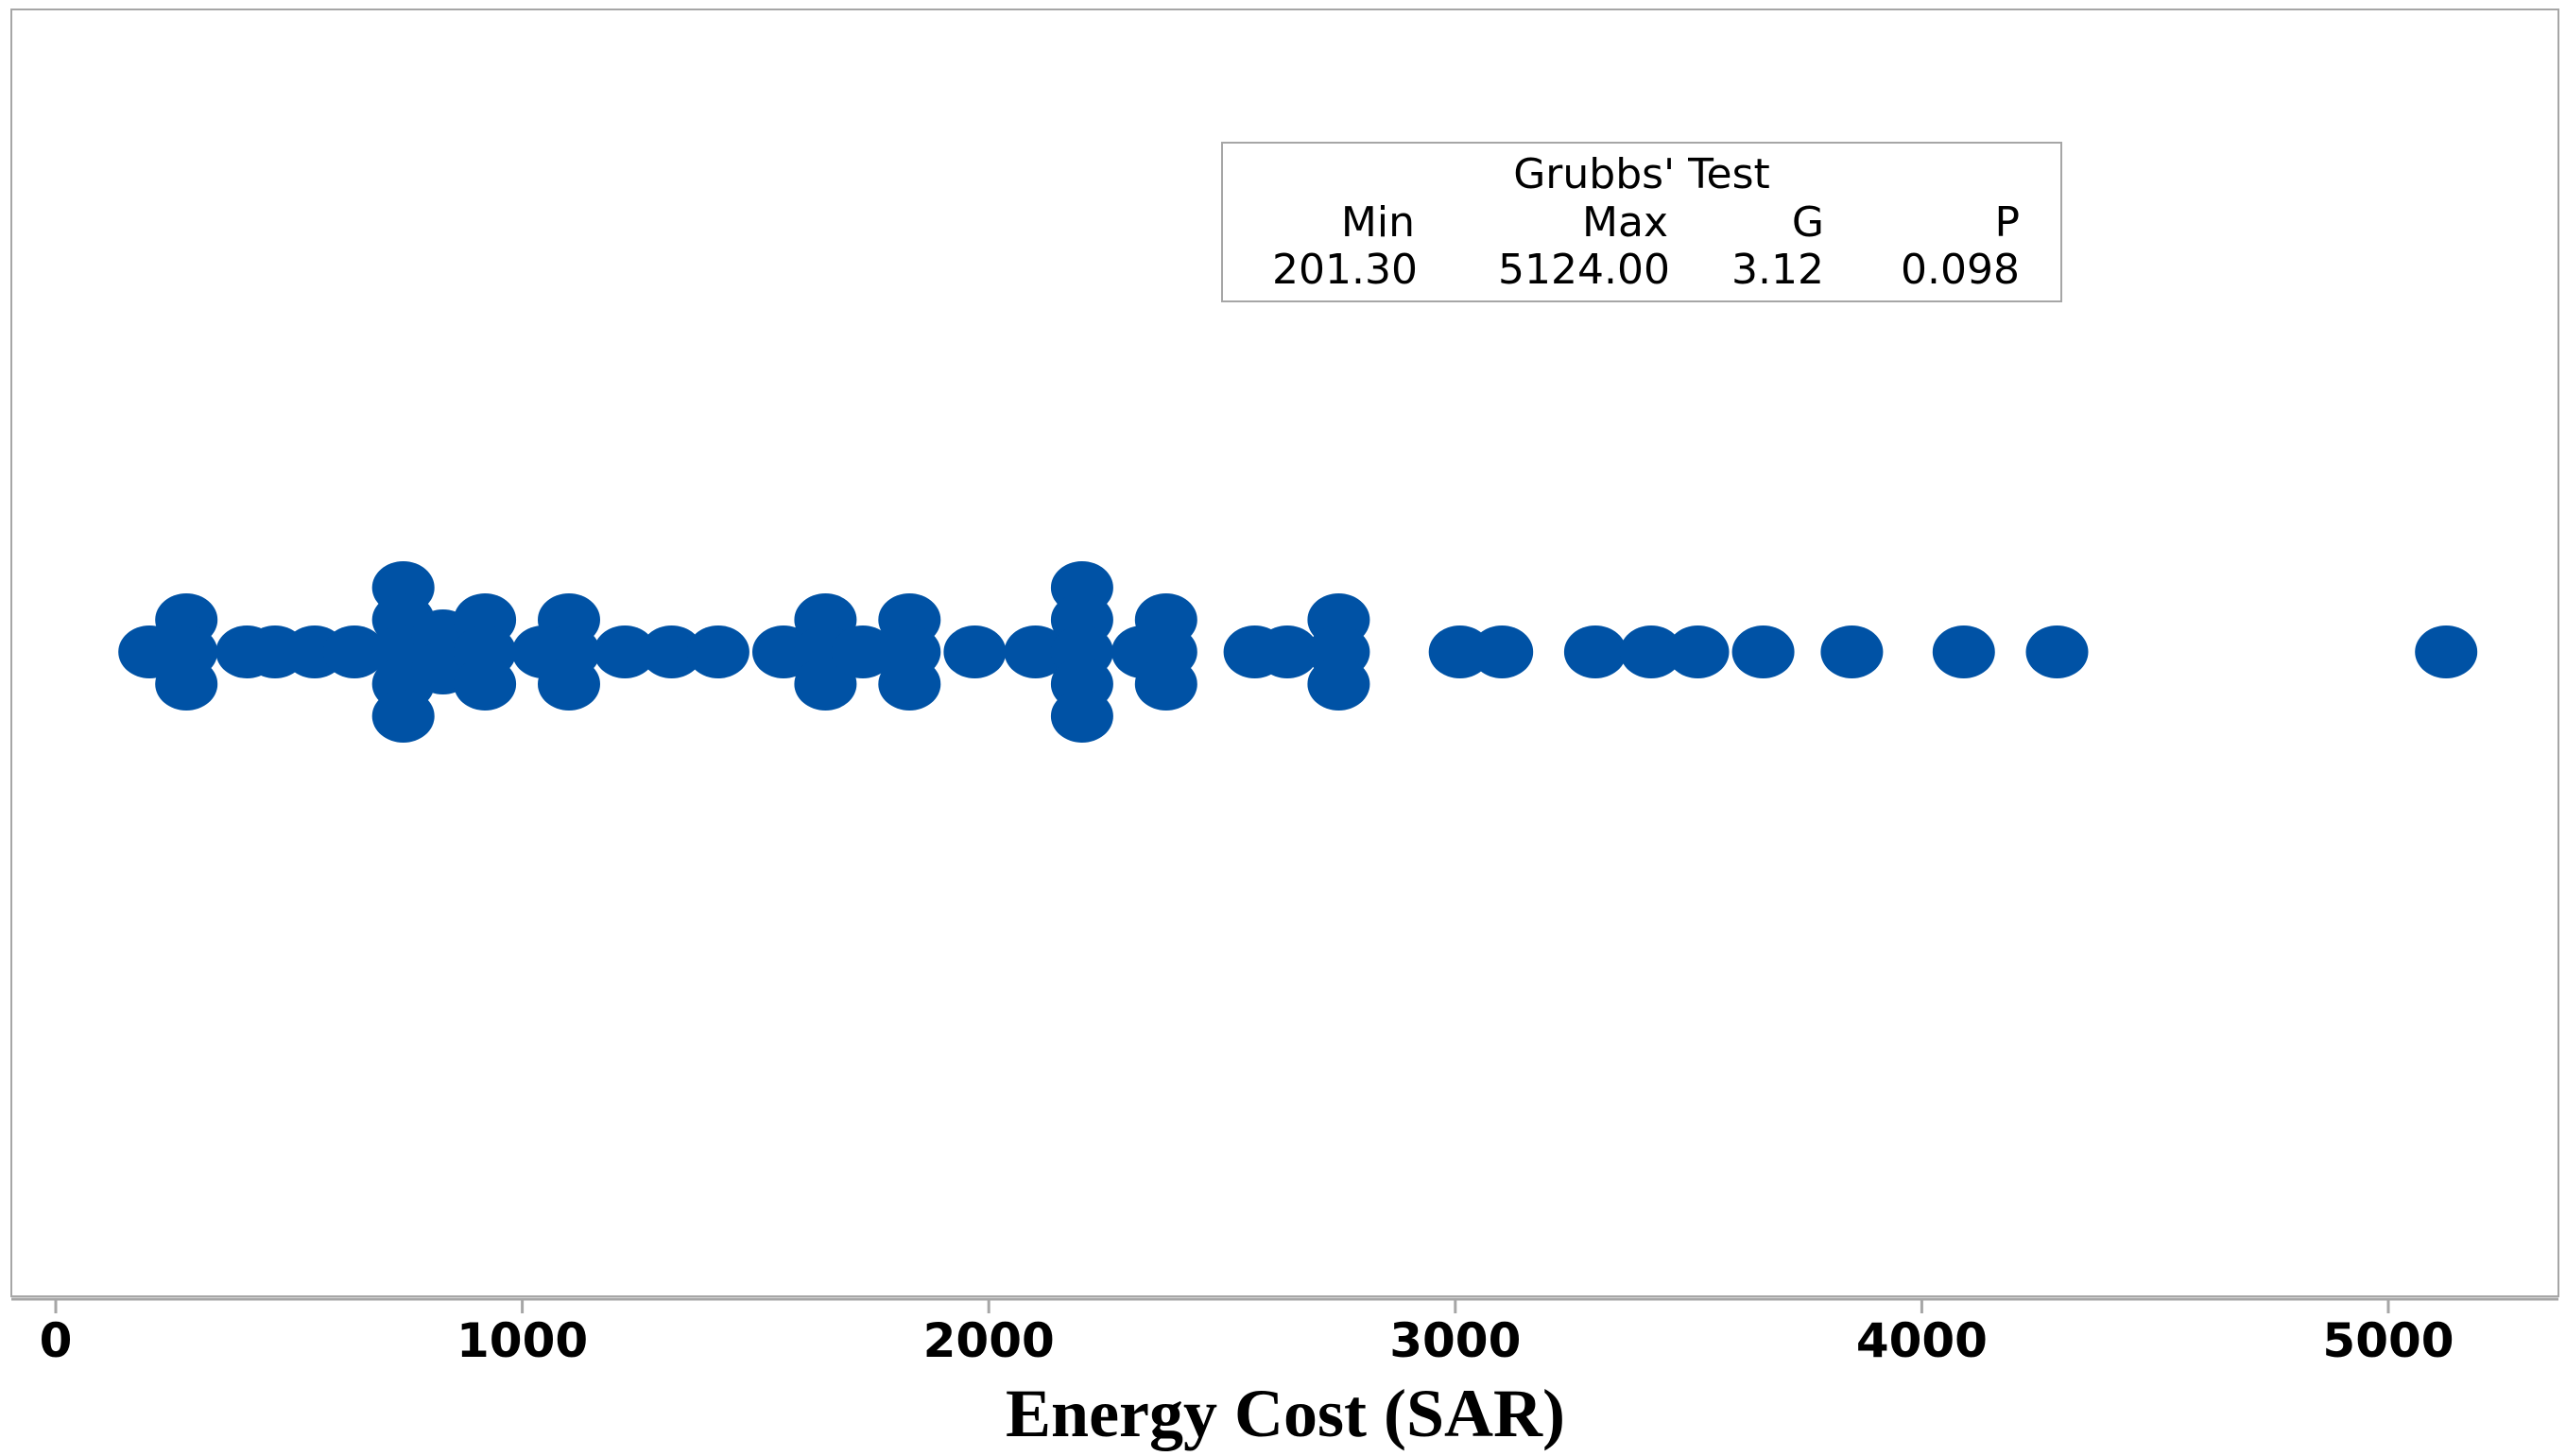  What do you see at coordinates (1584, 270) in the screenshot?
I see `stats-value-max: 5124.00` at bounding box center [1584, 270].